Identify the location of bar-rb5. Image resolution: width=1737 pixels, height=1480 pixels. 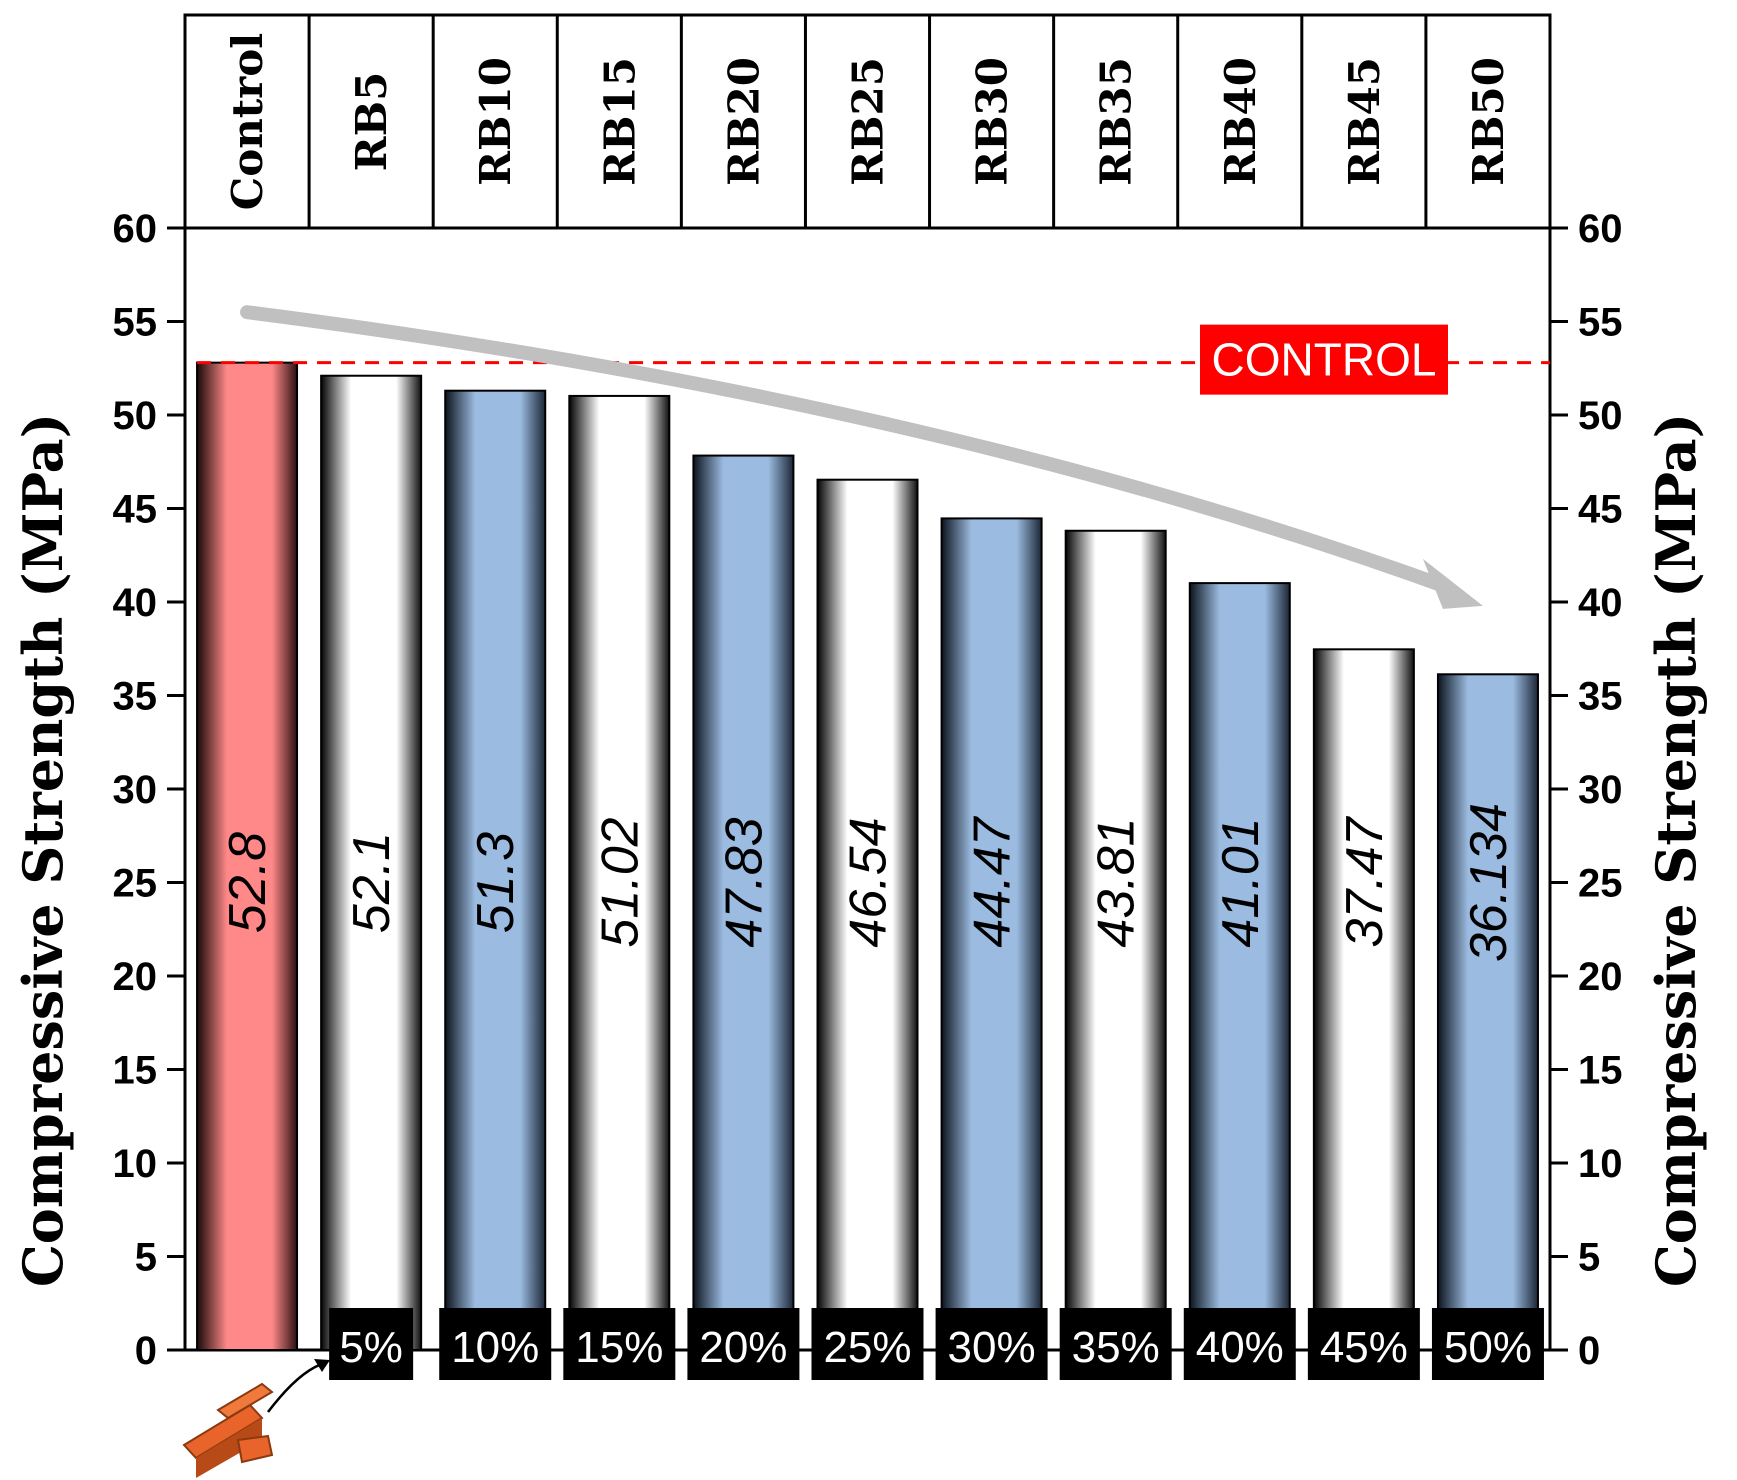
(371, 863).